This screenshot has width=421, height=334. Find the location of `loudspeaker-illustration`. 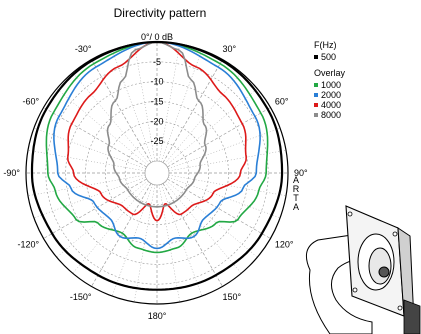

loudspeaker-illustration is located at coordinates (363, 269).